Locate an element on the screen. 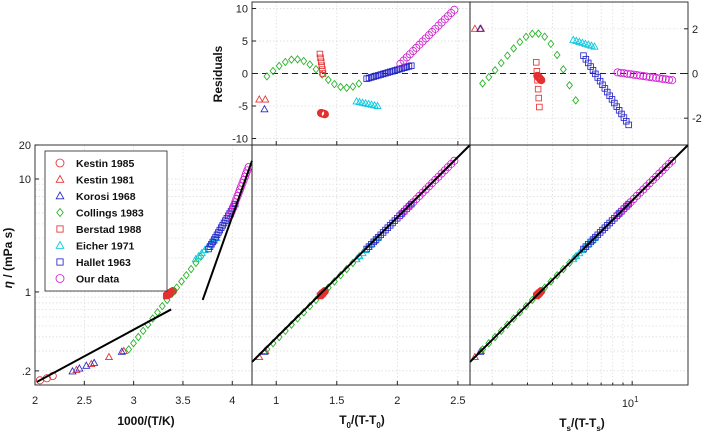 The width and height of the screenshot is (703, 435). legend-label: Eicher 1971 is located at coordinates (105, 247).